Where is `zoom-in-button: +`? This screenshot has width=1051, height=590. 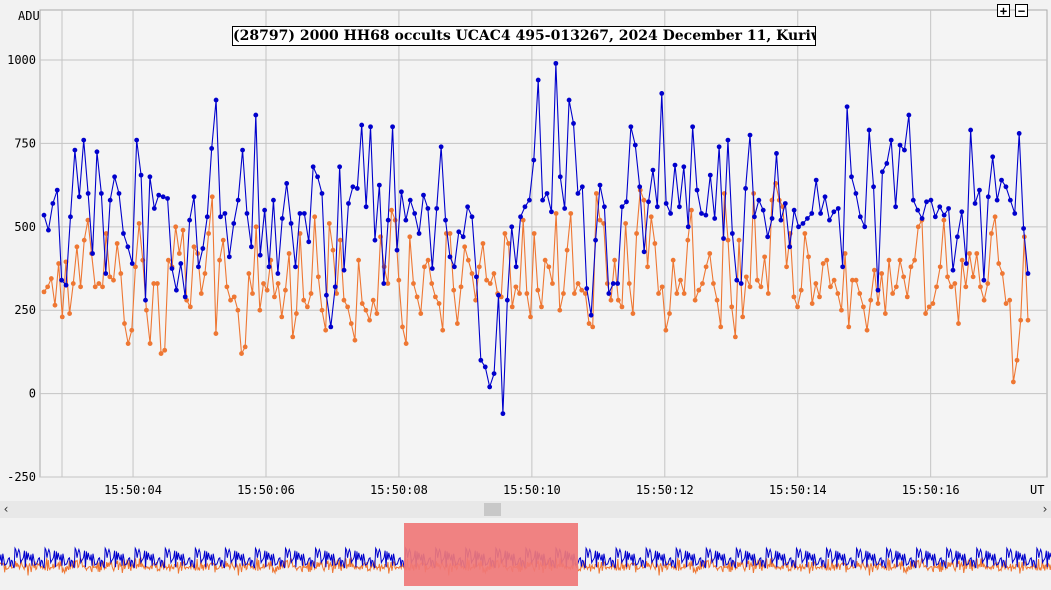 zoom-in-button: + is located at coordinates (1003, 10).